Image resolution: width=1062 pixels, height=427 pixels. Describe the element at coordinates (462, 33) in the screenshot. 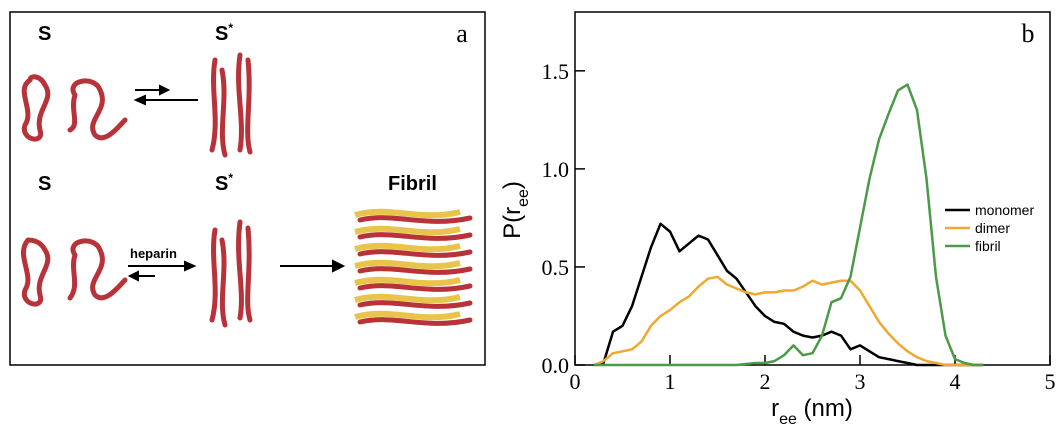

I see `panel-label: a` at that location.